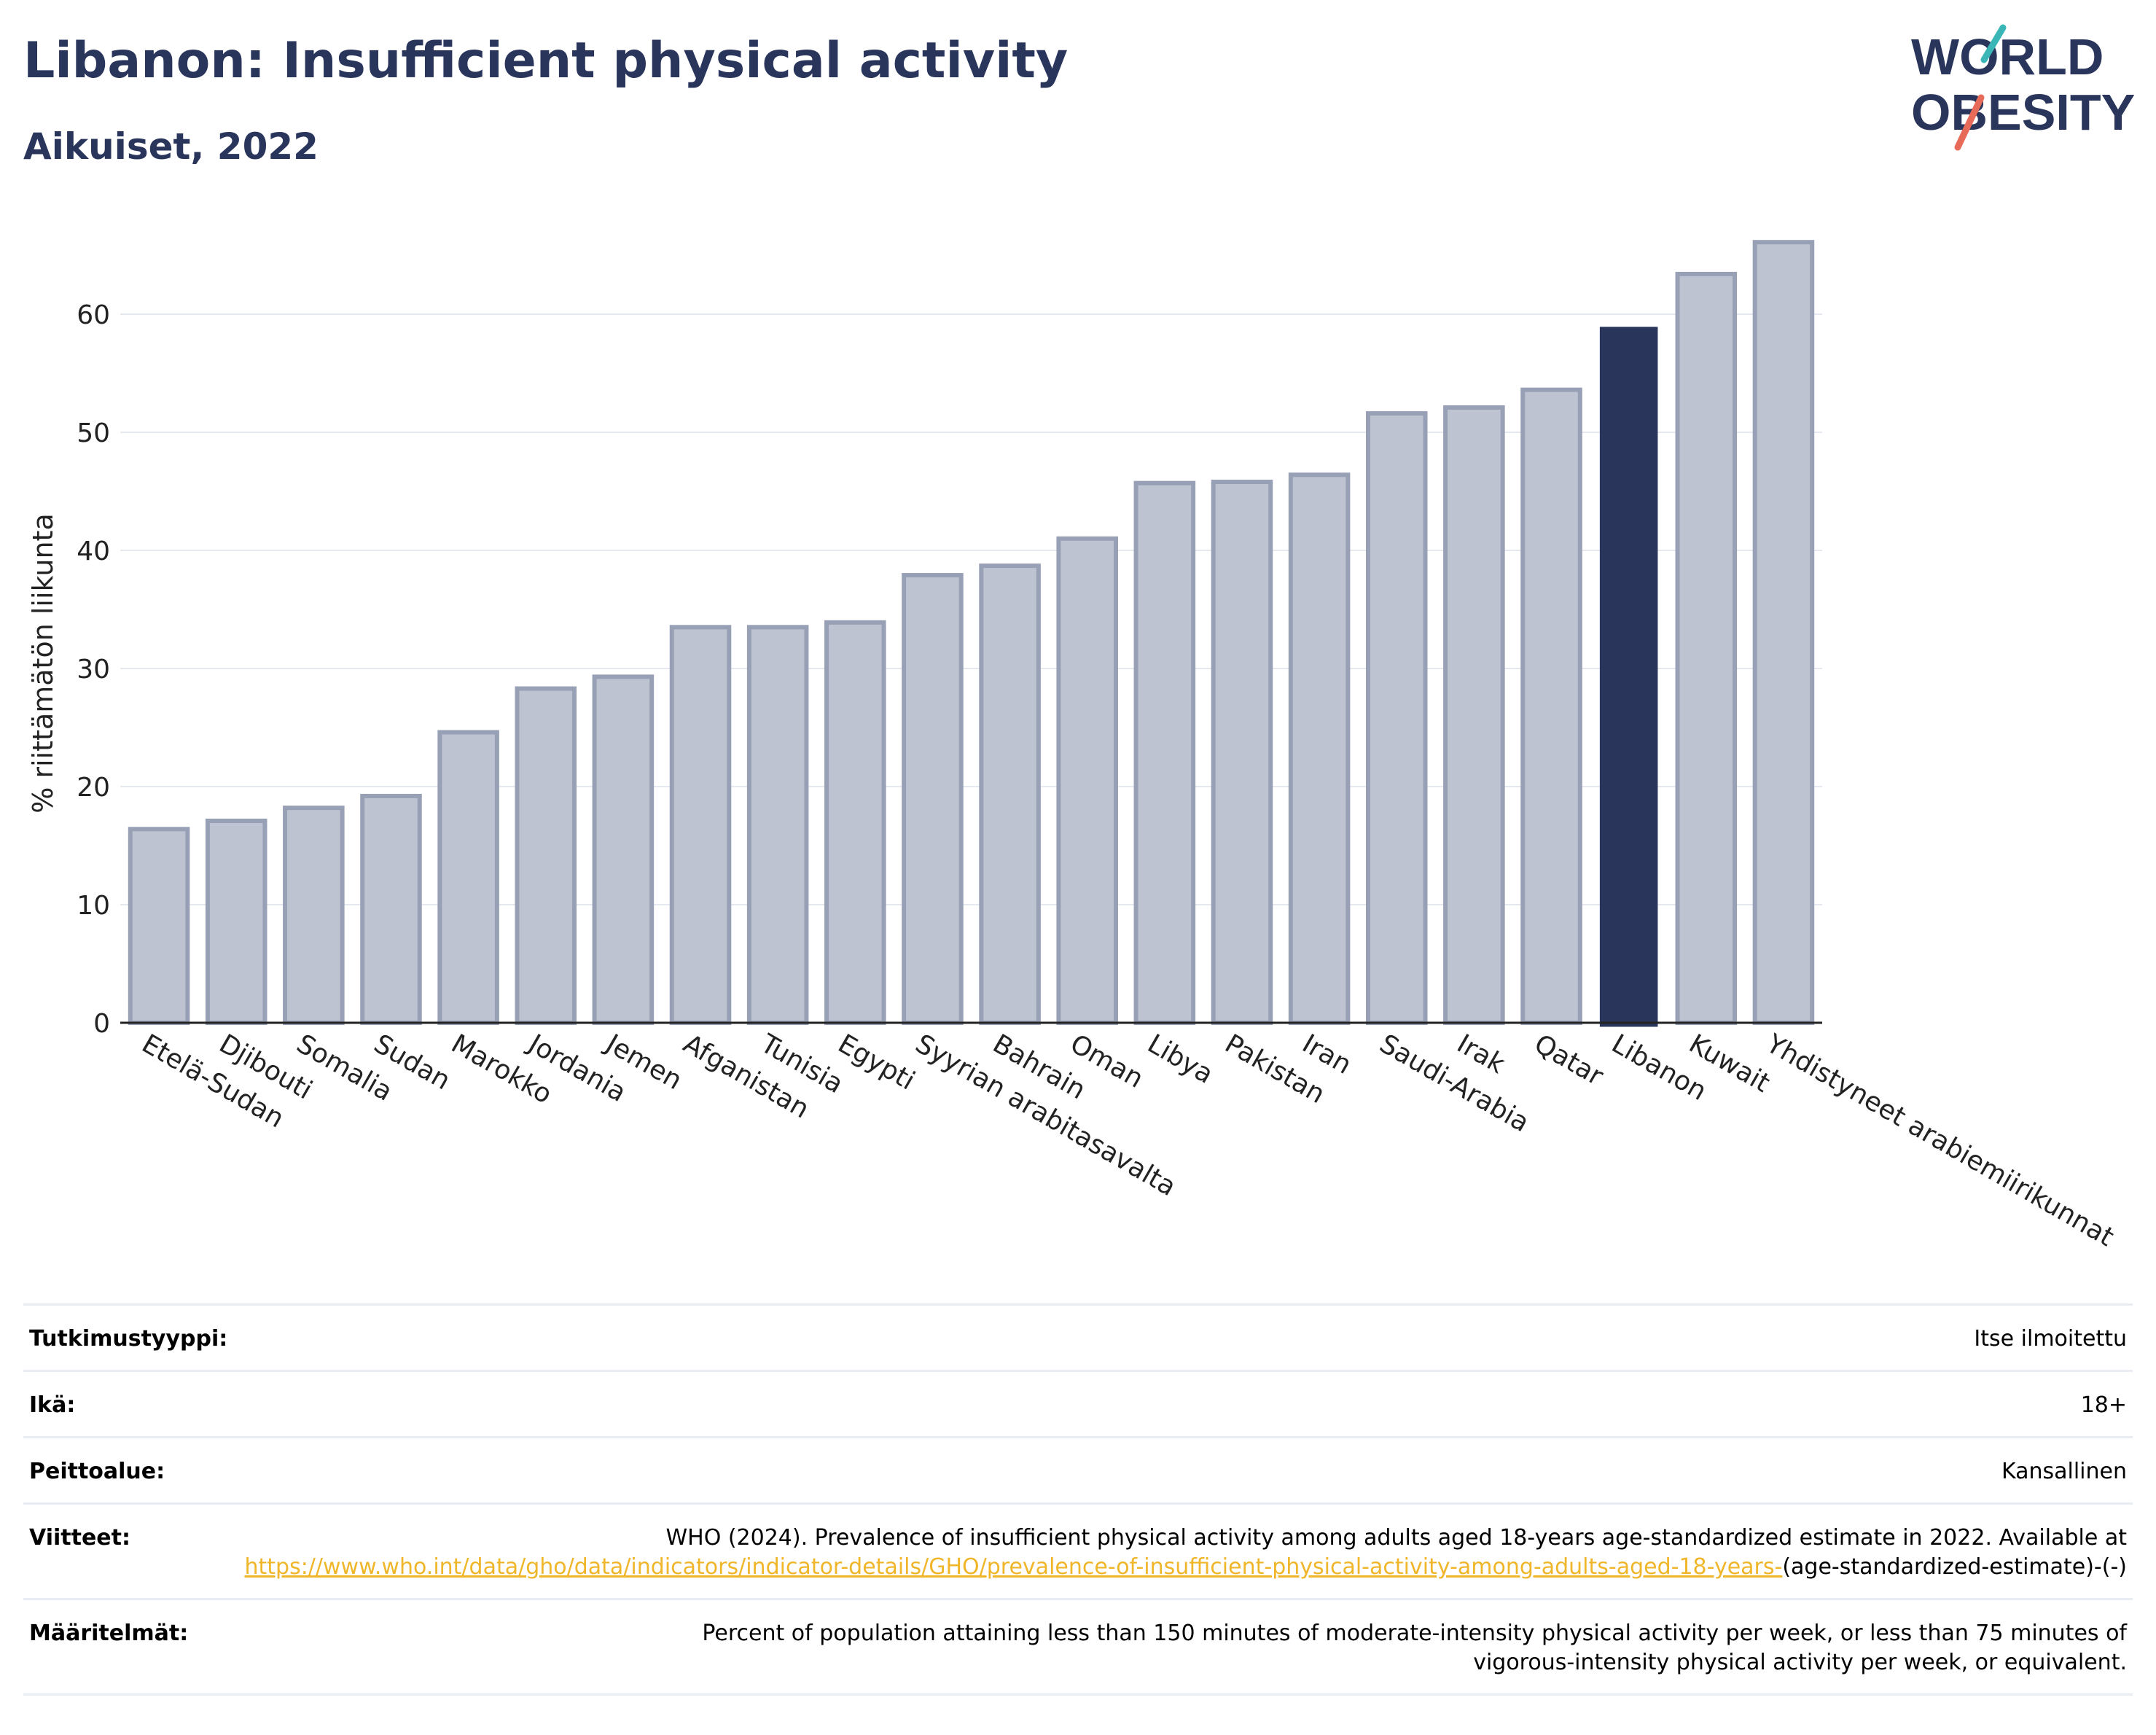 This screenshot has height=1735, width=2156. Describe the element at coordinates (52, 1405) in the screenshot. I see `age-label: Ikä:` at that location.